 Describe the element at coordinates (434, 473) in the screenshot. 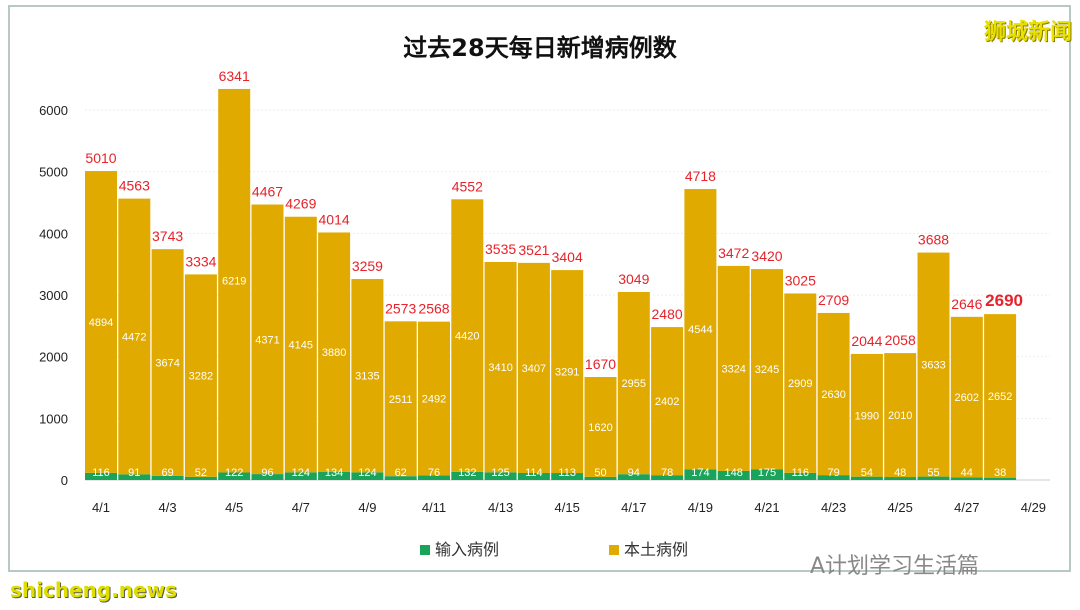

I see `data-label-imported: 76` at that location.